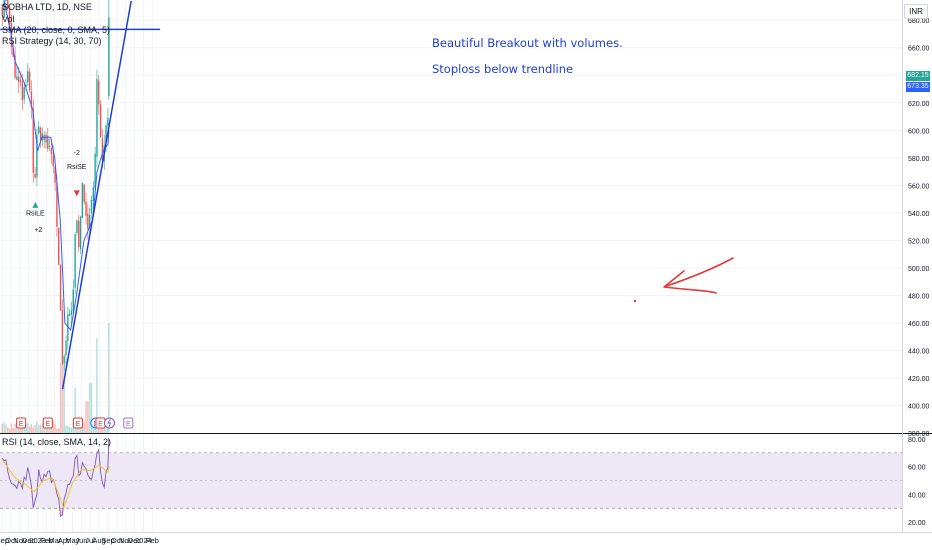 Image resolution: width=932 pixels, height=550 pixels. What do you see at coordinates (143, 540) in the screenshot?
I see `time-tick-label: 2024` at bounding box center [143, 540].